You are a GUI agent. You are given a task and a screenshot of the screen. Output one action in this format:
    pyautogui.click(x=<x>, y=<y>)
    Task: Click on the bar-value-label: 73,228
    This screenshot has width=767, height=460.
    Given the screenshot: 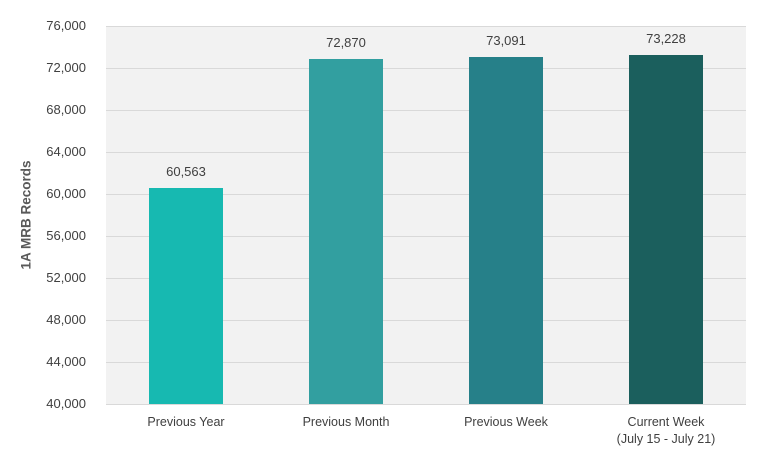 What is the action you would take?
    pyautogui.click(x=666, y=39)
    